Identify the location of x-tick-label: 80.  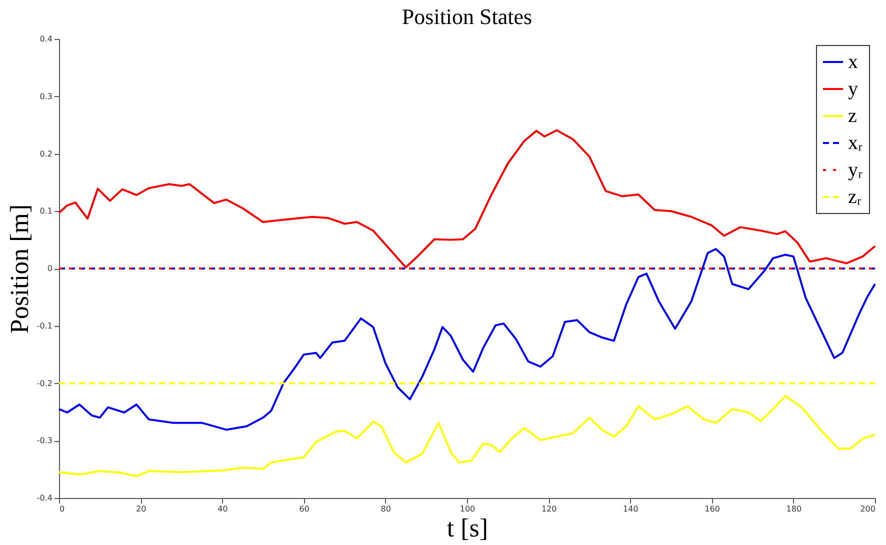
(385, 509).